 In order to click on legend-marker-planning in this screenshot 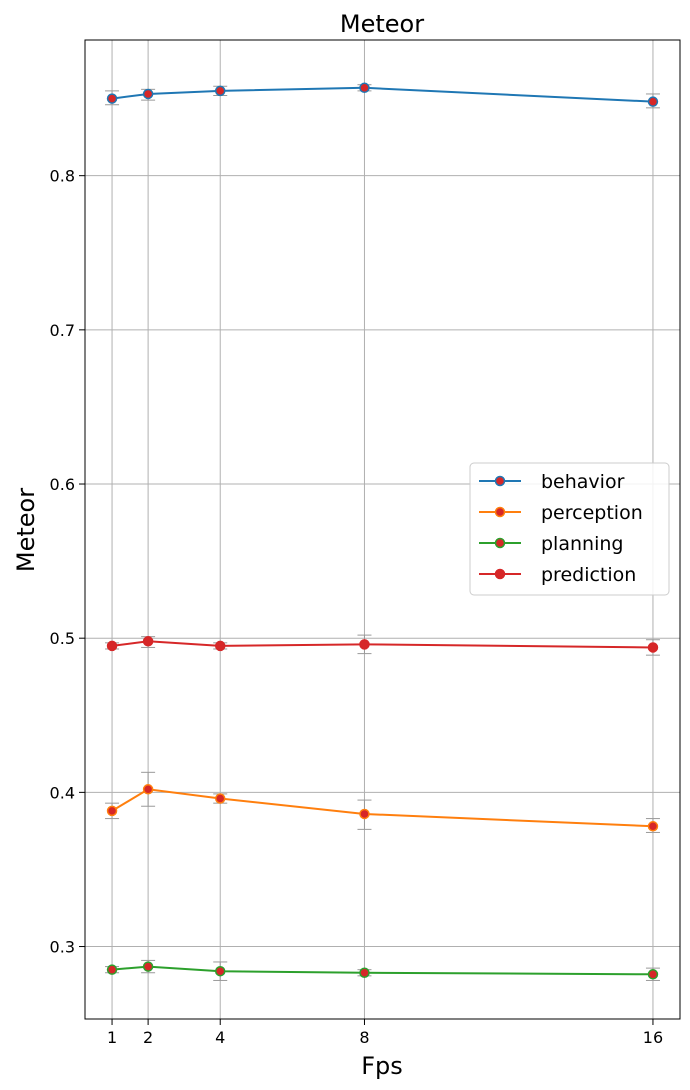, I will do `click(500, 543)`.